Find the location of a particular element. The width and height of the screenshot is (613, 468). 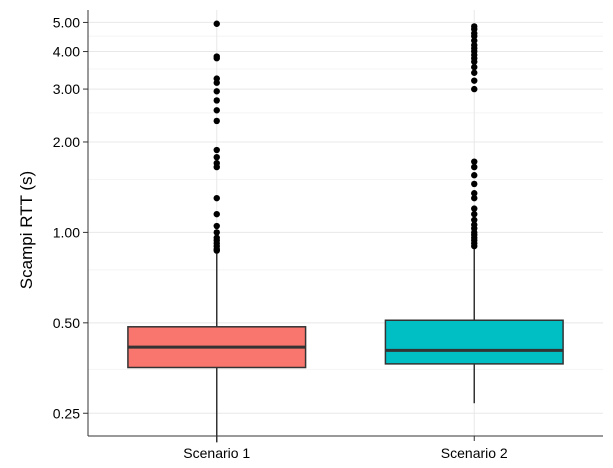

x-tick-label-1: Scenario 2 is located at coordinates (474, 453).